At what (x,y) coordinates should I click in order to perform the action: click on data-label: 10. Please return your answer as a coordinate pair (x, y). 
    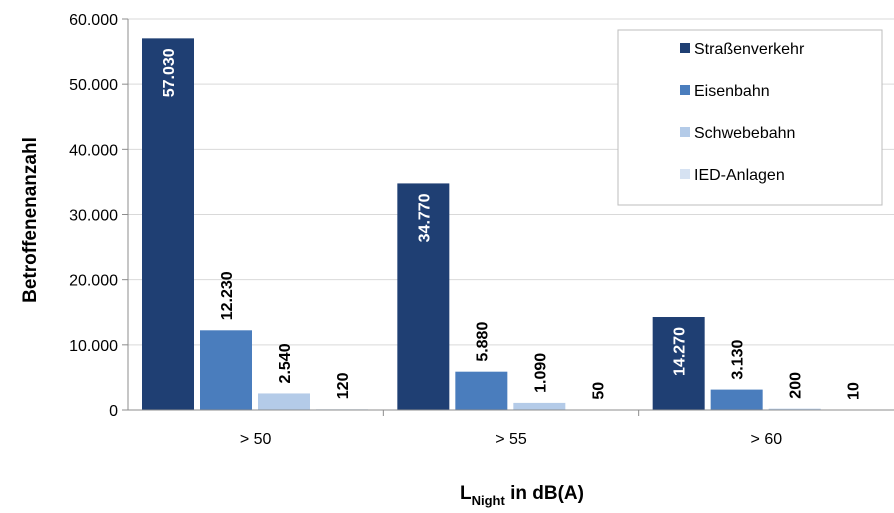
    Looking at the image, I should click on (854, 391).